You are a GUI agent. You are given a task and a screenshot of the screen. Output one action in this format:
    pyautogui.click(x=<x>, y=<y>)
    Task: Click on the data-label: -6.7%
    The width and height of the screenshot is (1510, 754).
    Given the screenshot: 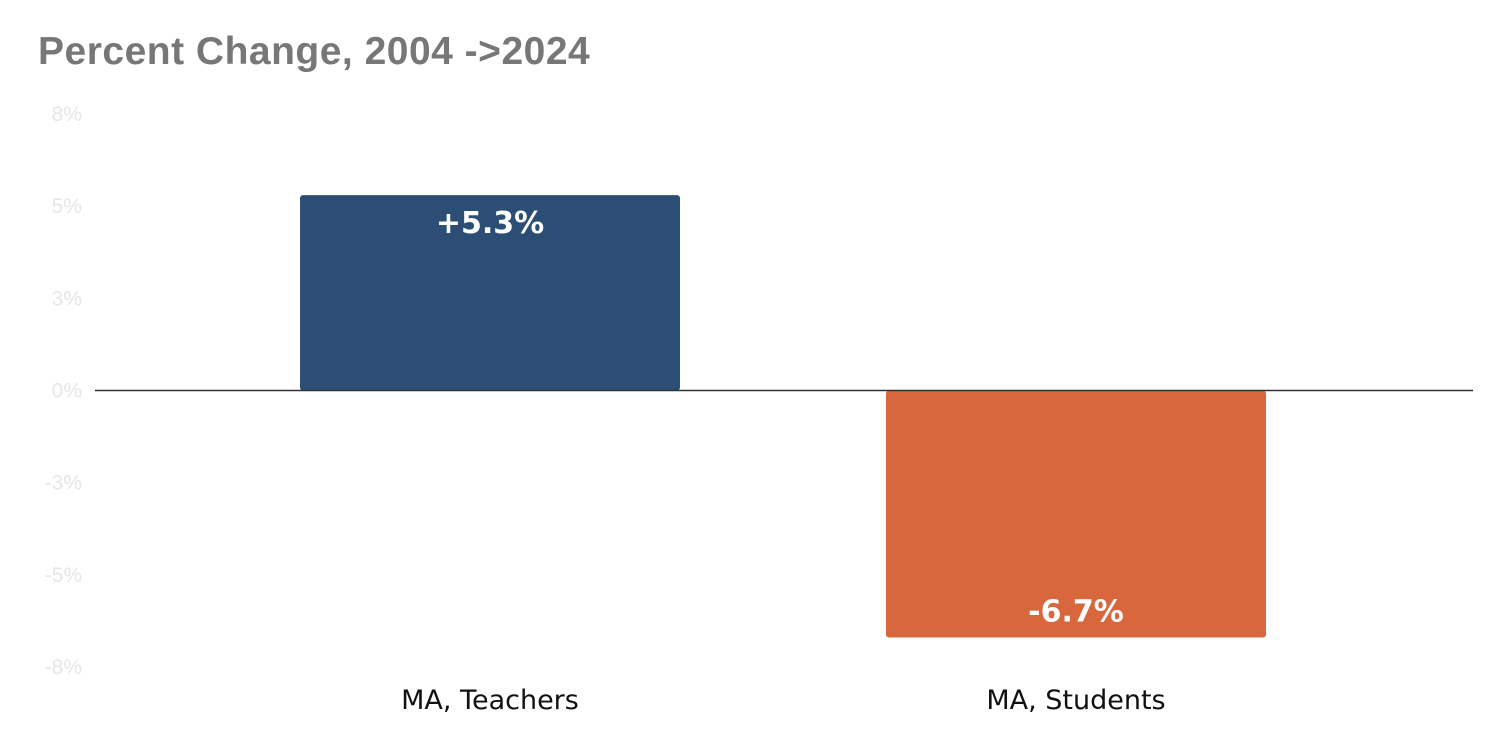 What is the action you would take?
    pyautogui.click(x=1076, y=612)
    